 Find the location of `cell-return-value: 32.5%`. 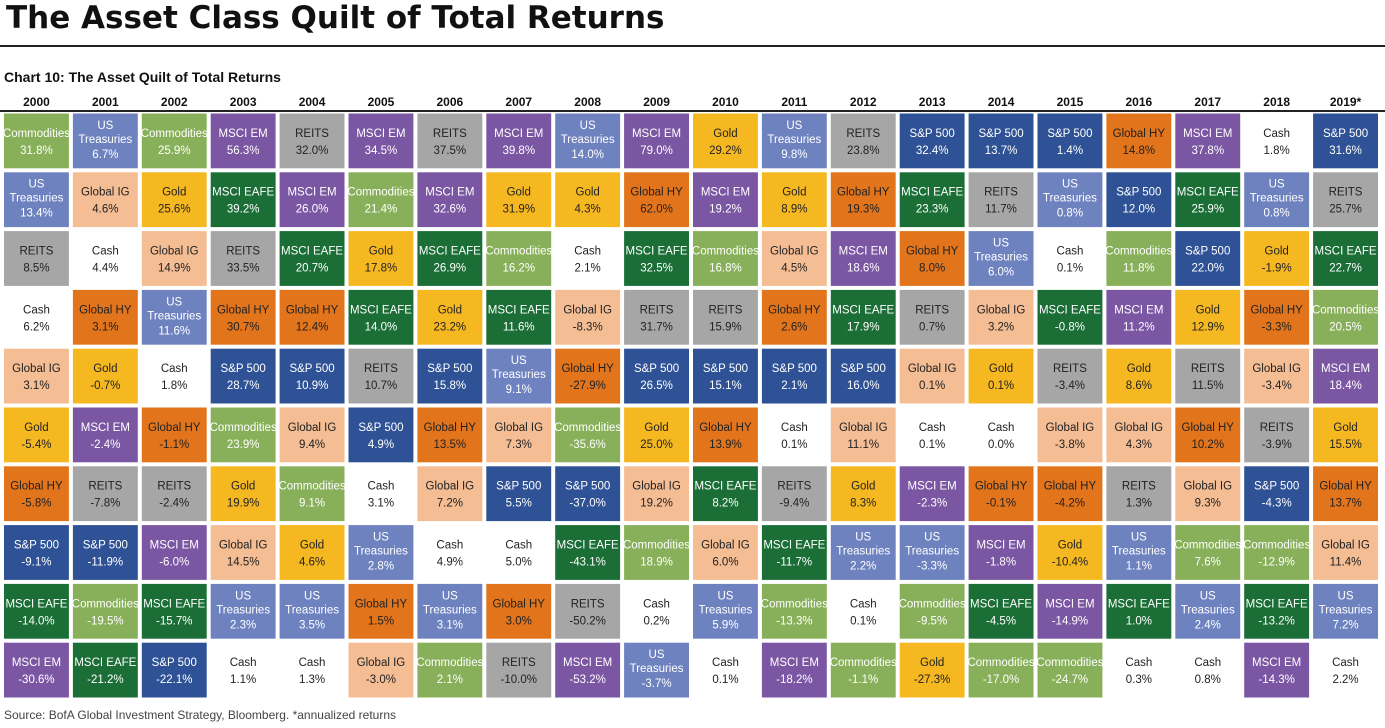

cell-return-value: 32.5% is located at coordinates (656, 269).